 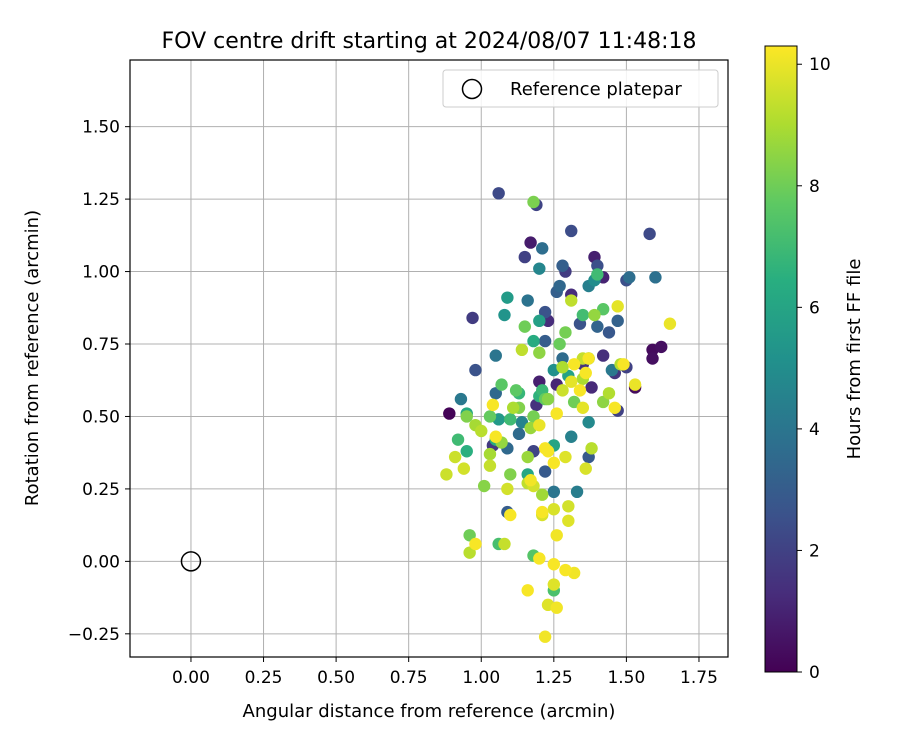 I want to click on x-tick-label: 0.25, so click(x=264, y=678).